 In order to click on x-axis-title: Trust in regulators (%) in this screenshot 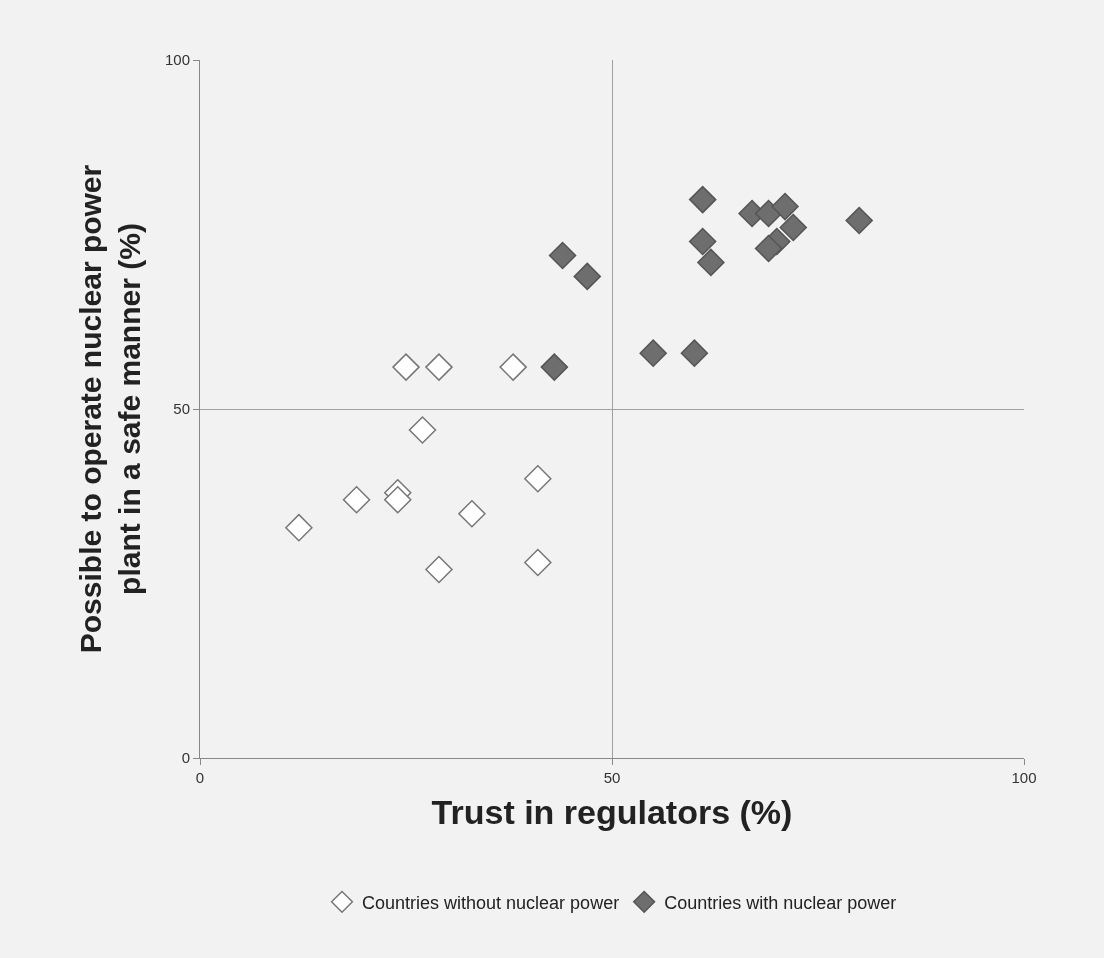, I will do `click(612, 812)`.